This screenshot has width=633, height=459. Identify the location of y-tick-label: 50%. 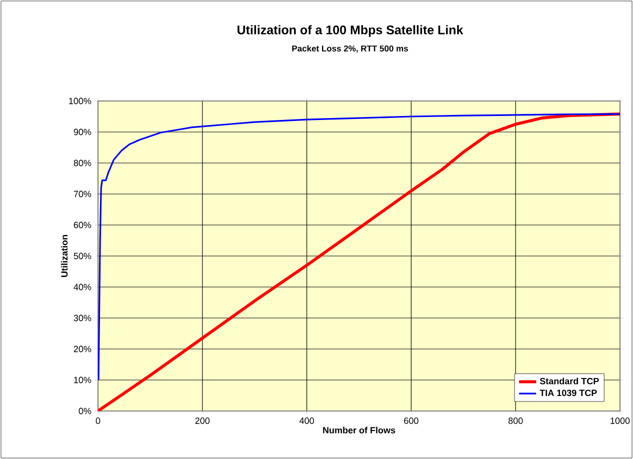
(83, 256).